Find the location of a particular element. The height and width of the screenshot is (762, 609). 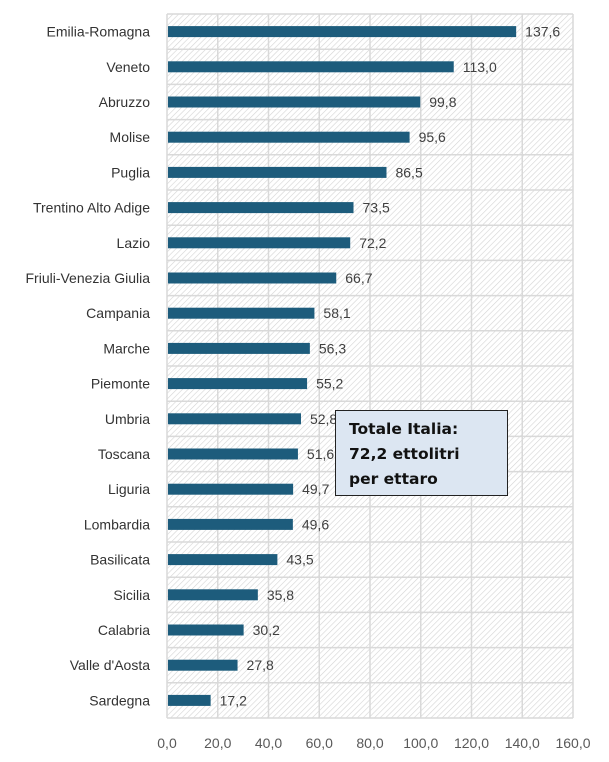

data-label: 55,2 is located at coordinates (329, 384).